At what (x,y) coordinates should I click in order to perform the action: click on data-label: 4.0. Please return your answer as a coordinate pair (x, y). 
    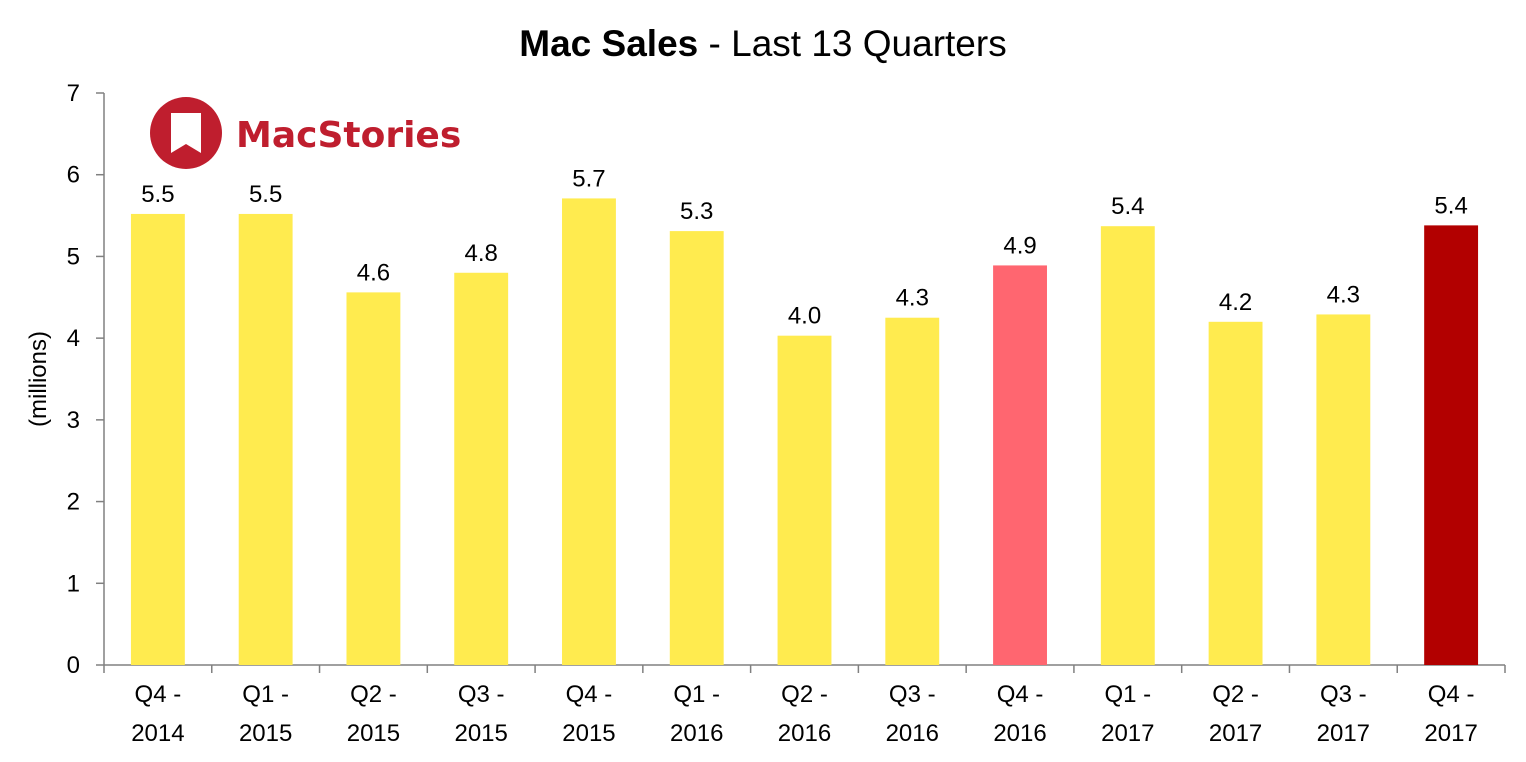
    Looking at the image, I should click on (804, 316).